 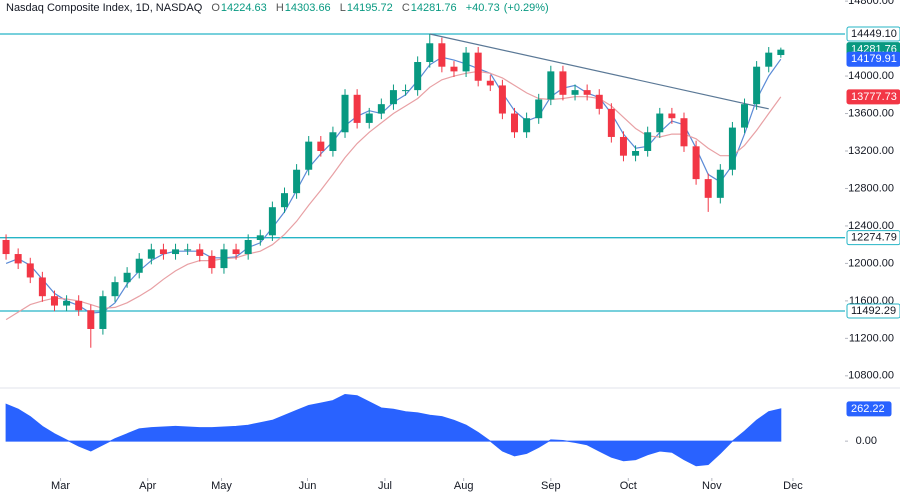 What do you see at coordinates (793, 486) in the screenshot?
I see `x-tick-label: Dec` at bounding box center [793, 486].